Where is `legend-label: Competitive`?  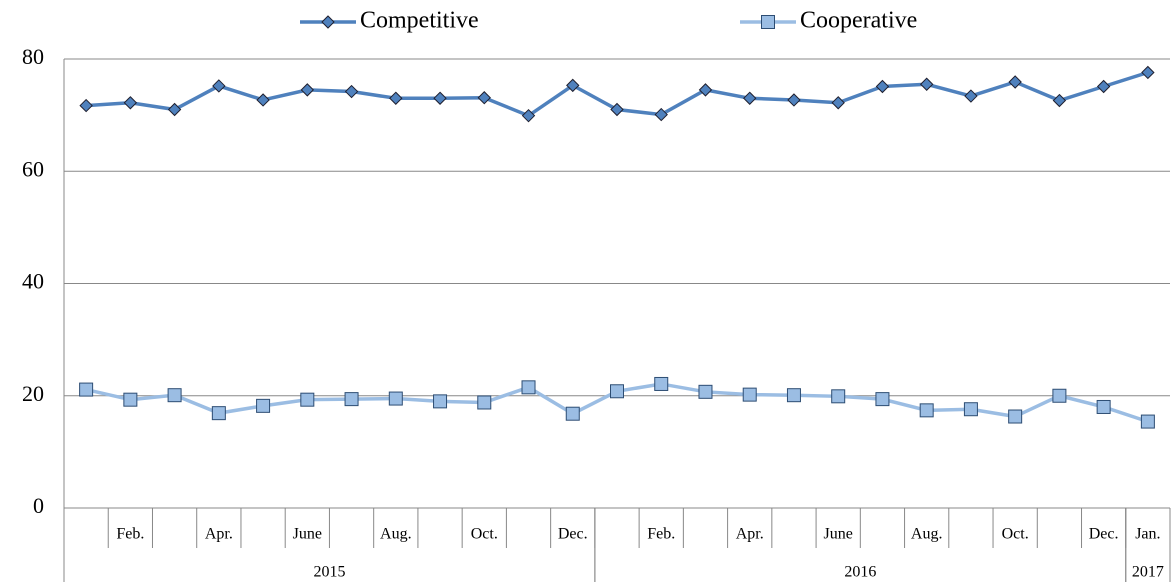
legend-label: Competitive is located at coordinates (419, 21).